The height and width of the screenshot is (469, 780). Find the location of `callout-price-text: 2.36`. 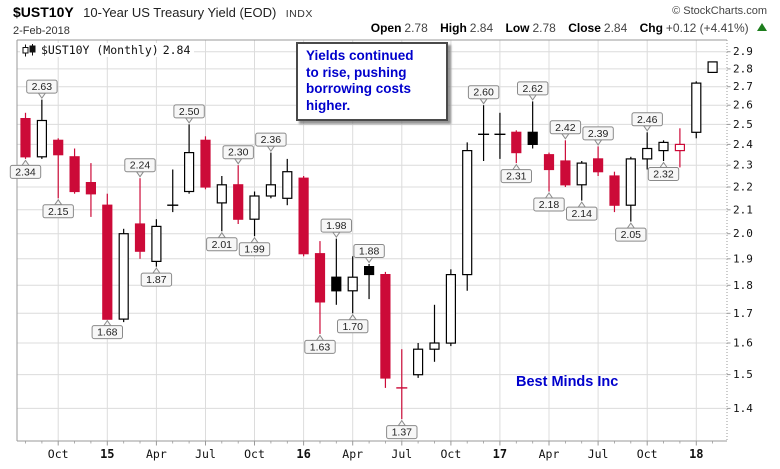

callout-price-text: 2.36 is located at coordinates (271, 140).